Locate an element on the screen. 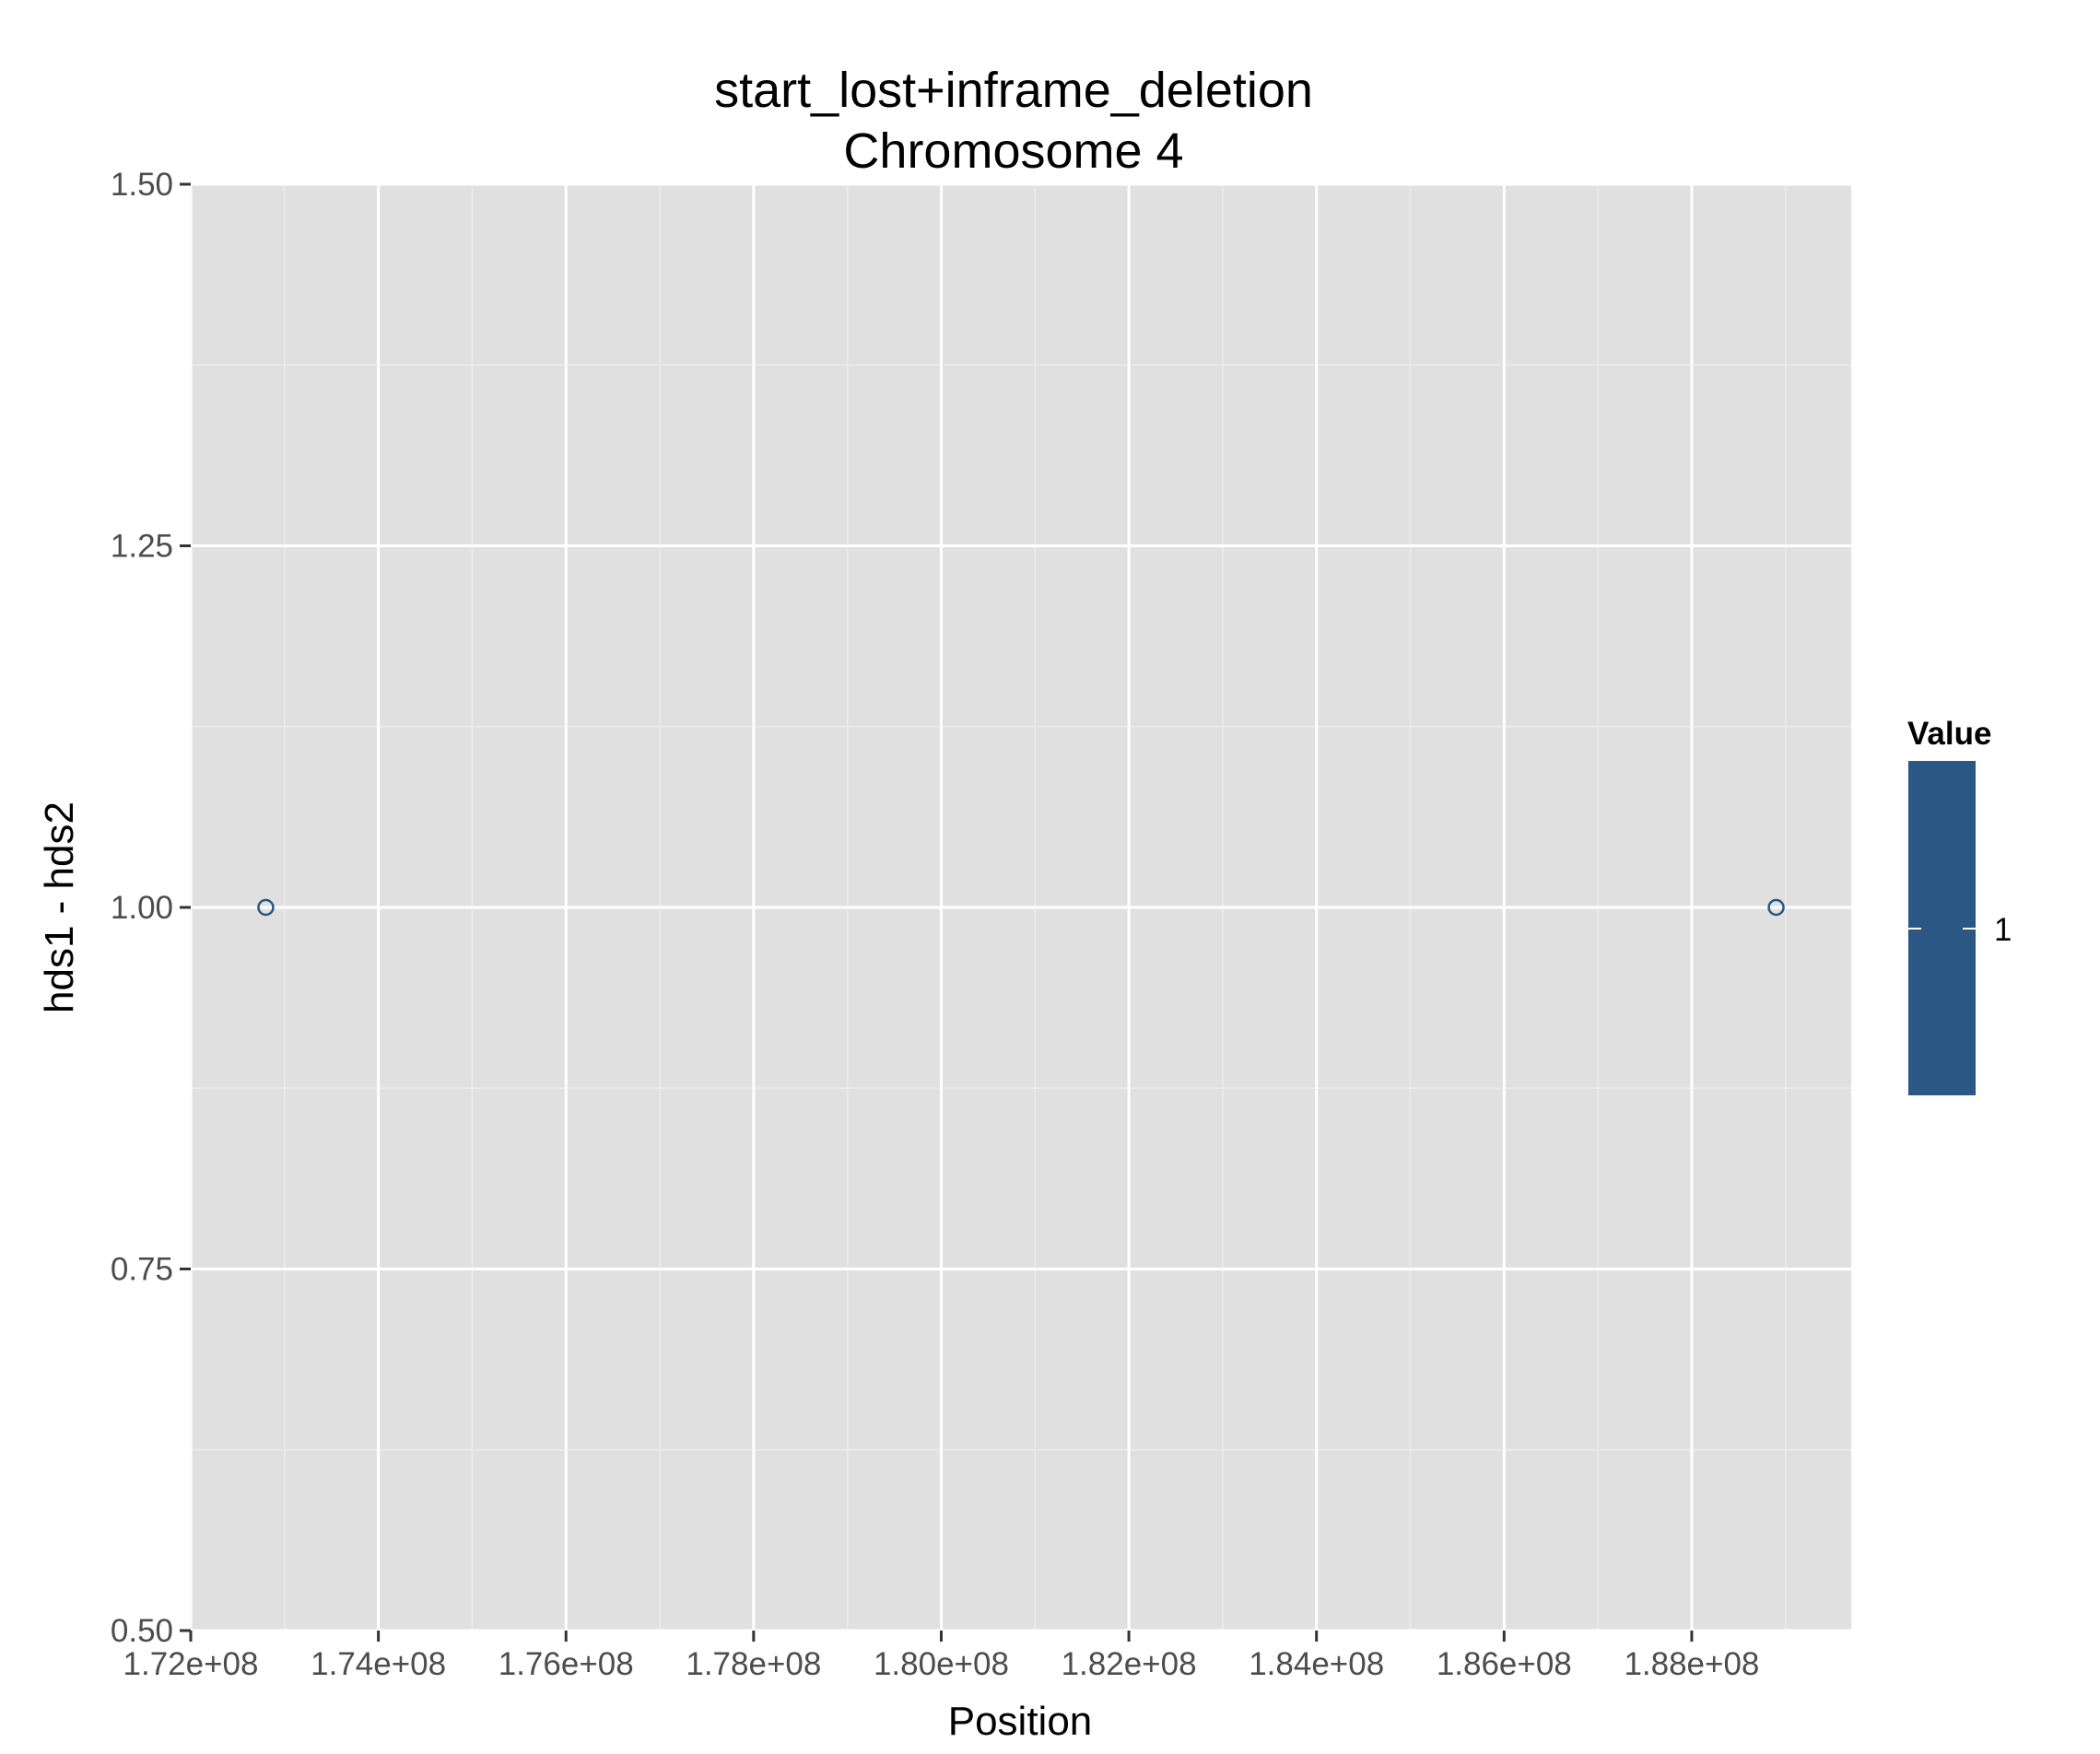  y-tick-label: 1.00 is located at coordinates (142, 908).